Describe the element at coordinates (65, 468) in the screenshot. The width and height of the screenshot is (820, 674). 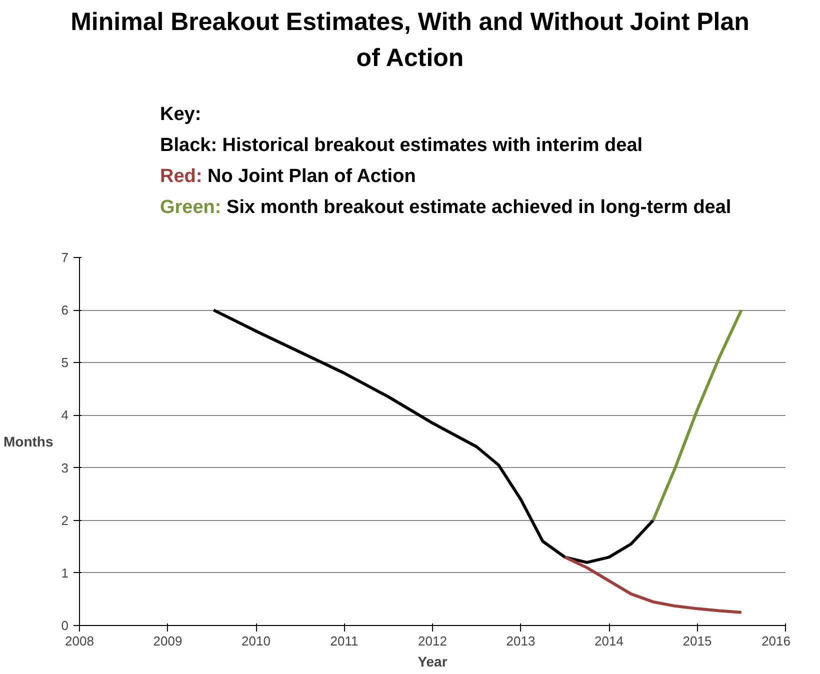
I see `y-tick-label: 3` at that location.